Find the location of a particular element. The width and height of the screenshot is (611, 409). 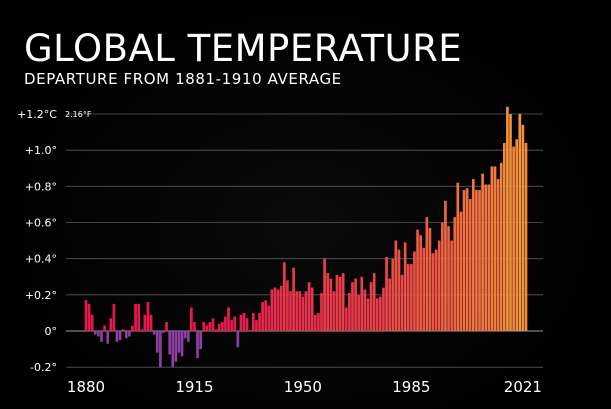

bar-1936 is located at coordinates (259, 321).